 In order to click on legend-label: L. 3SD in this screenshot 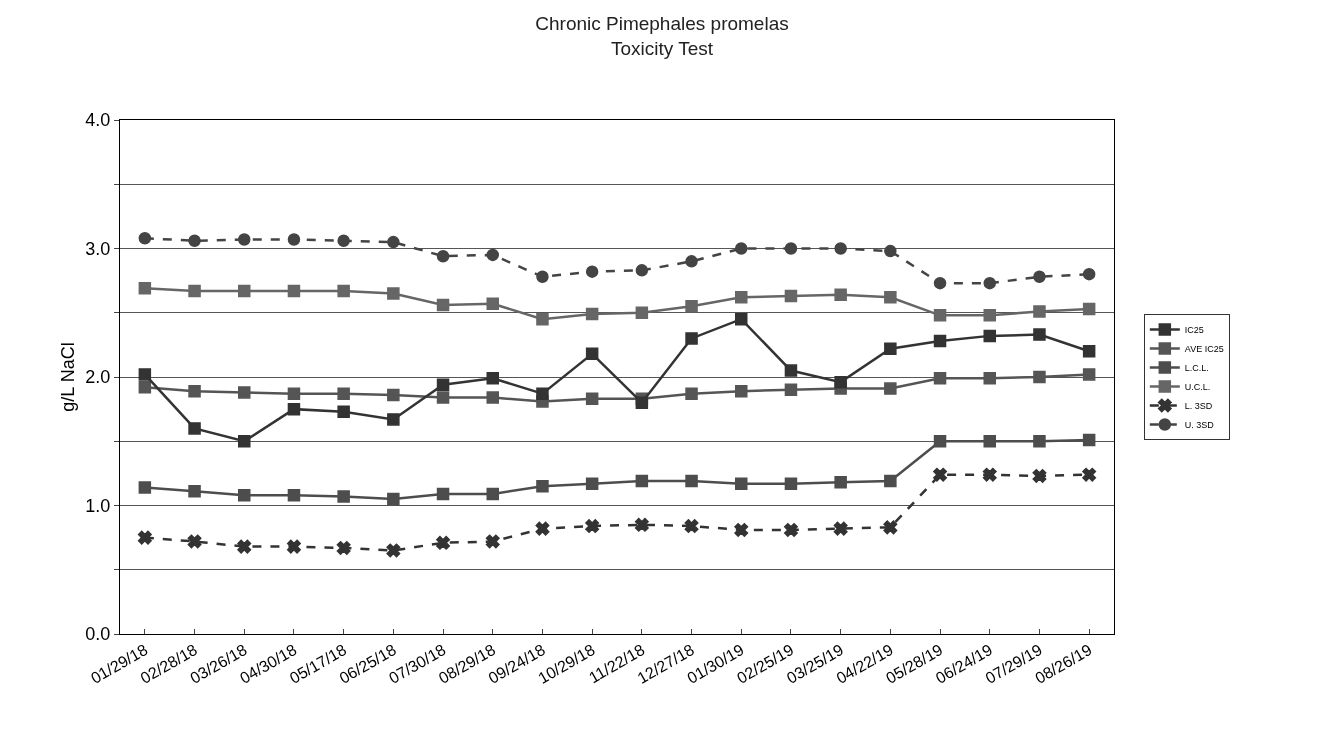, I will do `click(1198, 406)`.